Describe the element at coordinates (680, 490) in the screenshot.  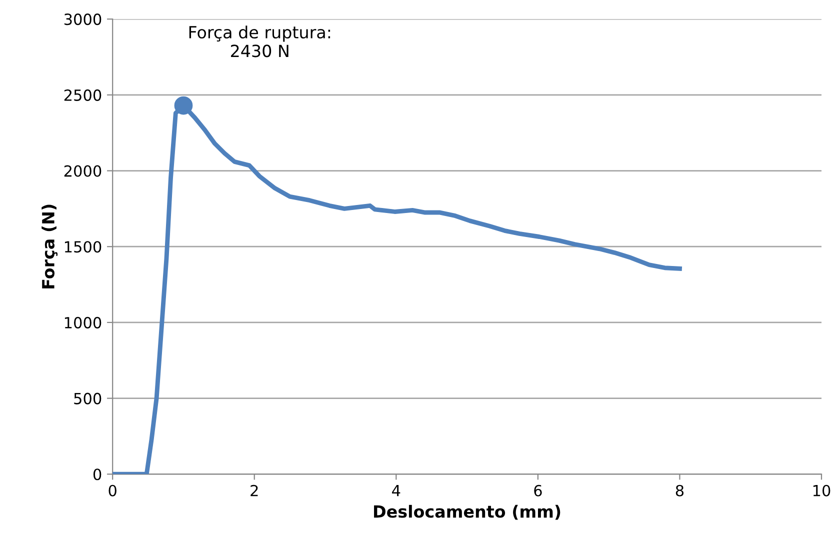
I see `x-tick-label: 8` at that location.